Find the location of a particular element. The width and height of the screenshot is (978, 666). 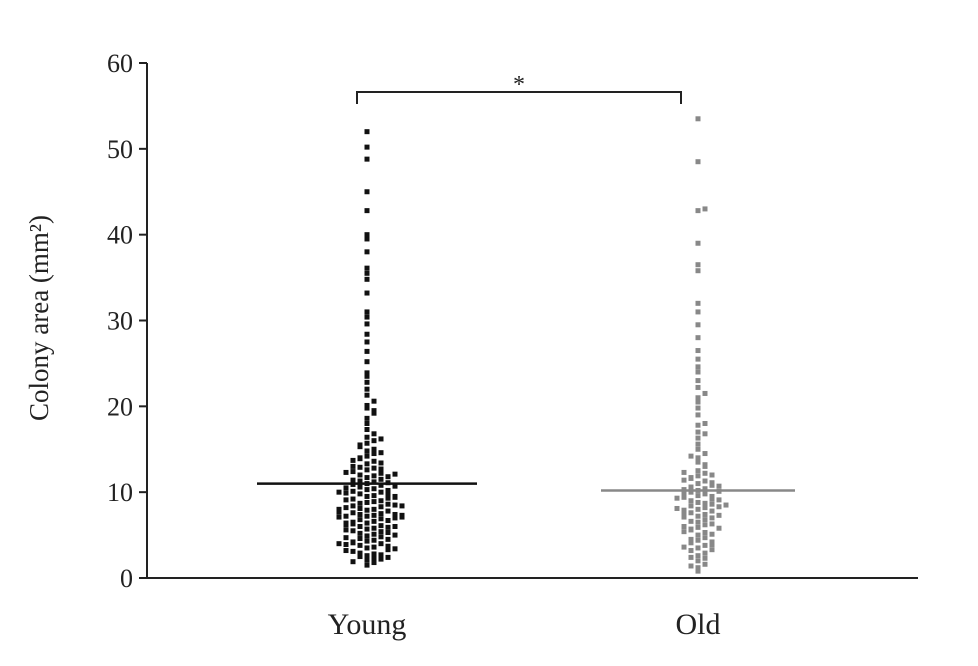

y-tick-label: 10 is located at coordinates (120, 492).